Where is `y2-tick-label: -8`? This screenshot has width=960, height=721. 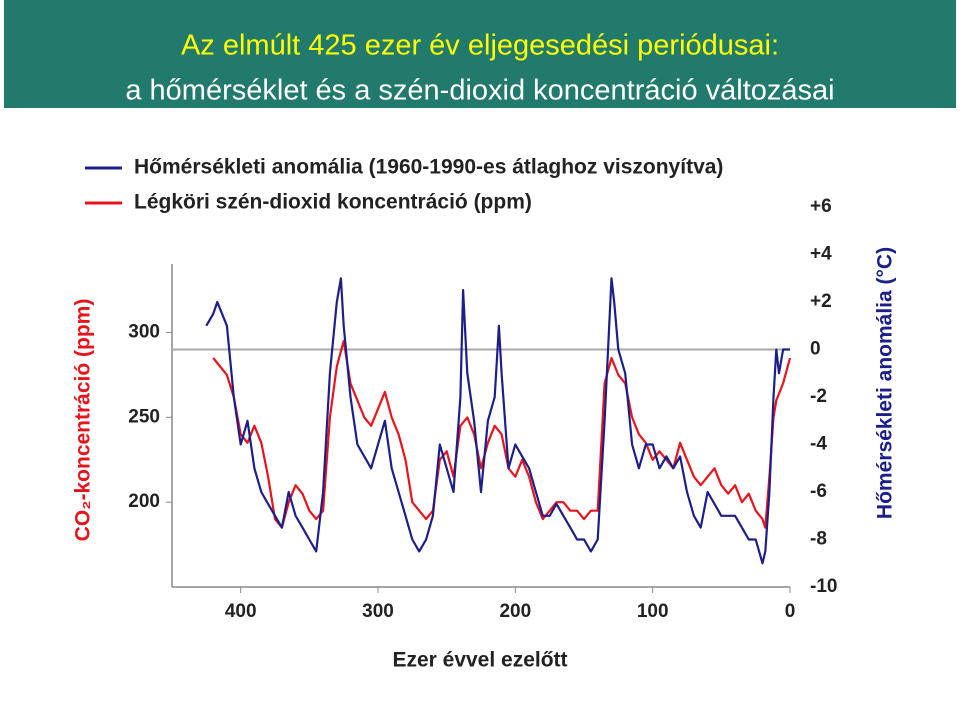 y2-tick-label: -8 is located at coordinates (818, 539).